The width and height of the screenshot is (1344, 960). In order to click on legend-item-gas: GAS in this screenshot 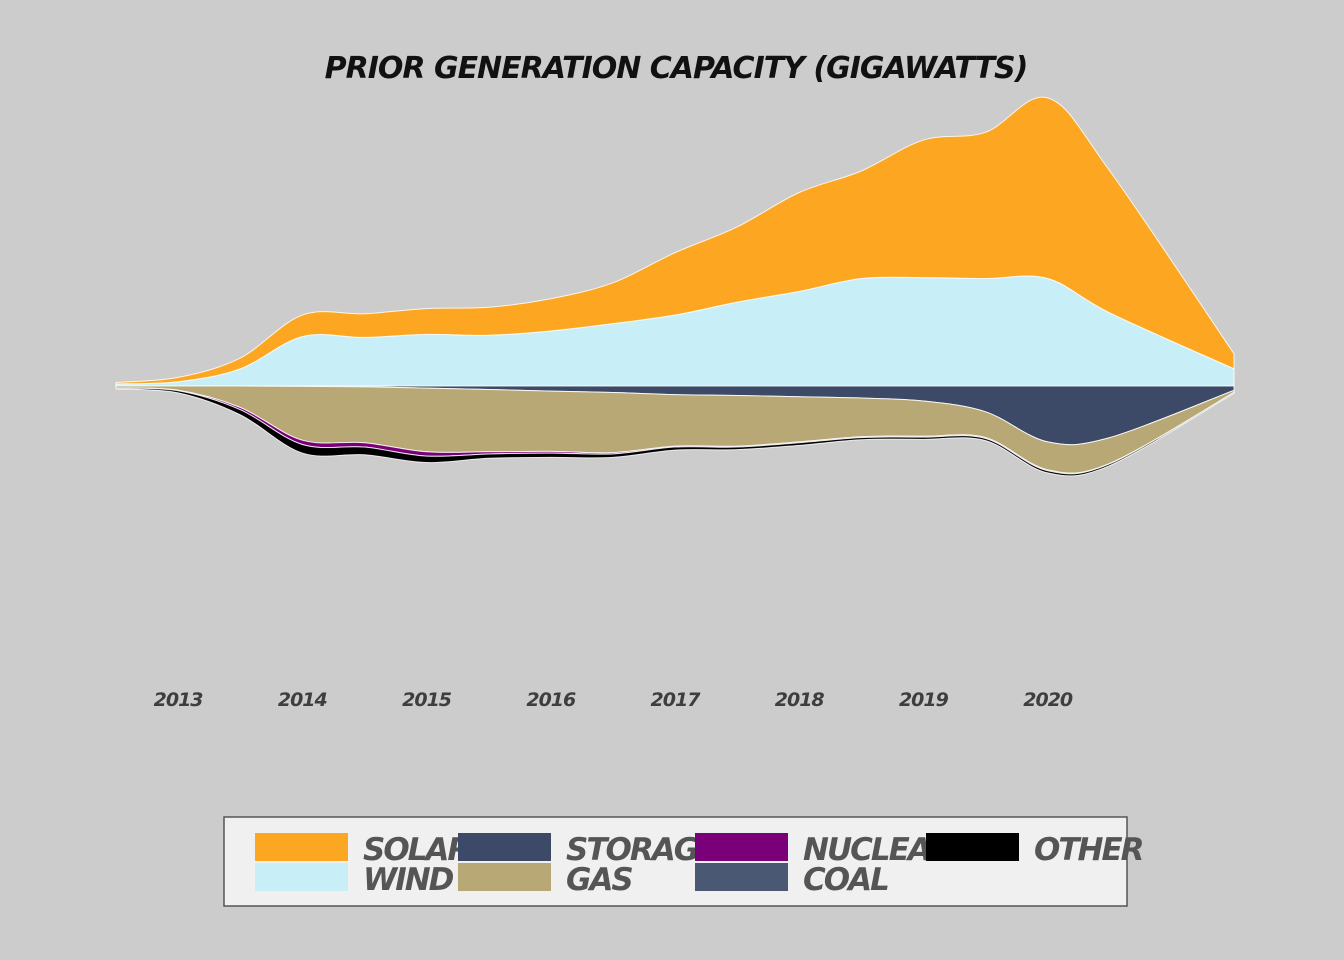, I will do `click(546, 880)`.